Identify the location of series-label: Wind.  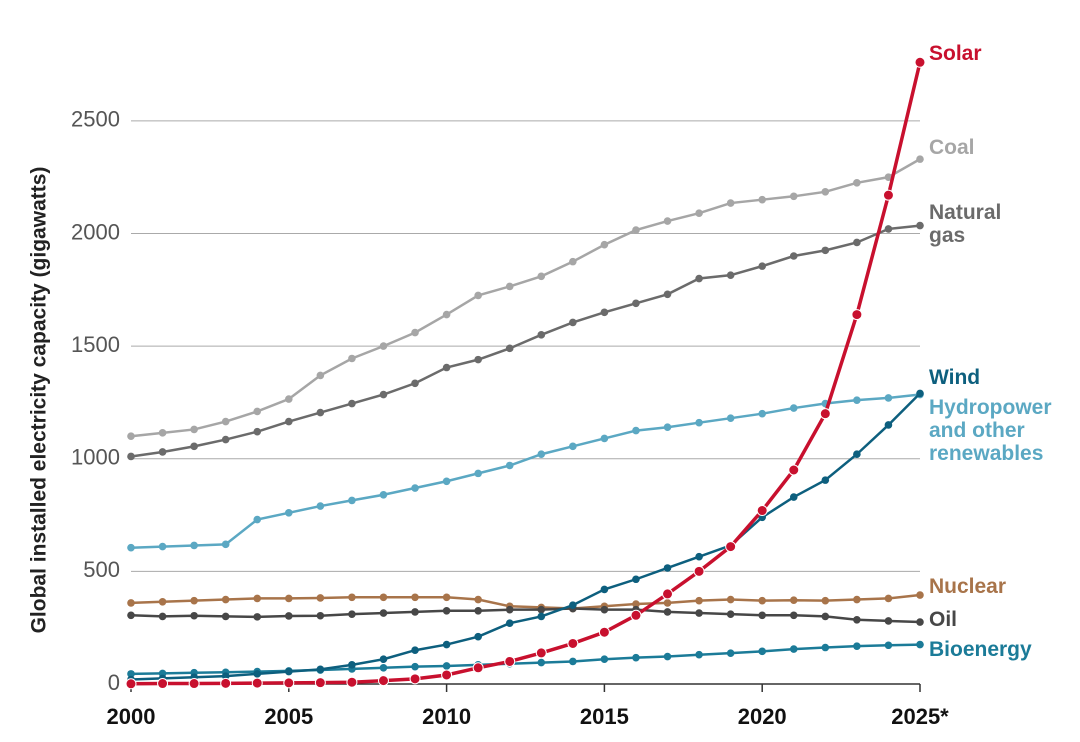
(955, 377).